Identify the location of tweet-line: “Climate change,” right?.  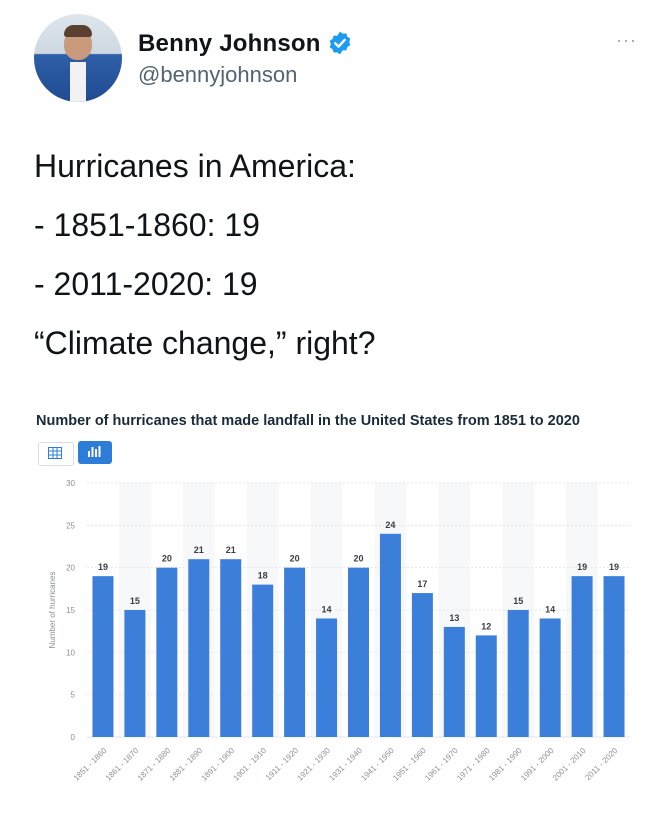
(205, 343).